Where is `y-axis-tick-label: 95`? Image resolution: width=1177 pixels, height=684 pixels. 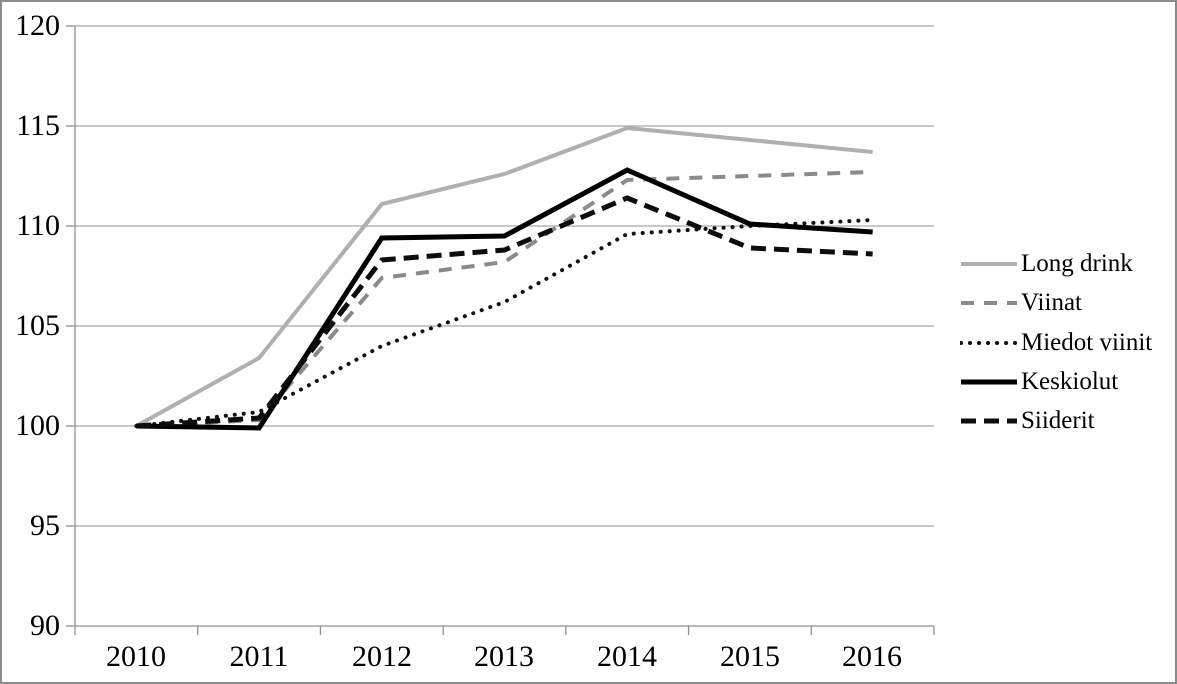
y-axis-tick-label: 95 is located at coordinates (45, 525).